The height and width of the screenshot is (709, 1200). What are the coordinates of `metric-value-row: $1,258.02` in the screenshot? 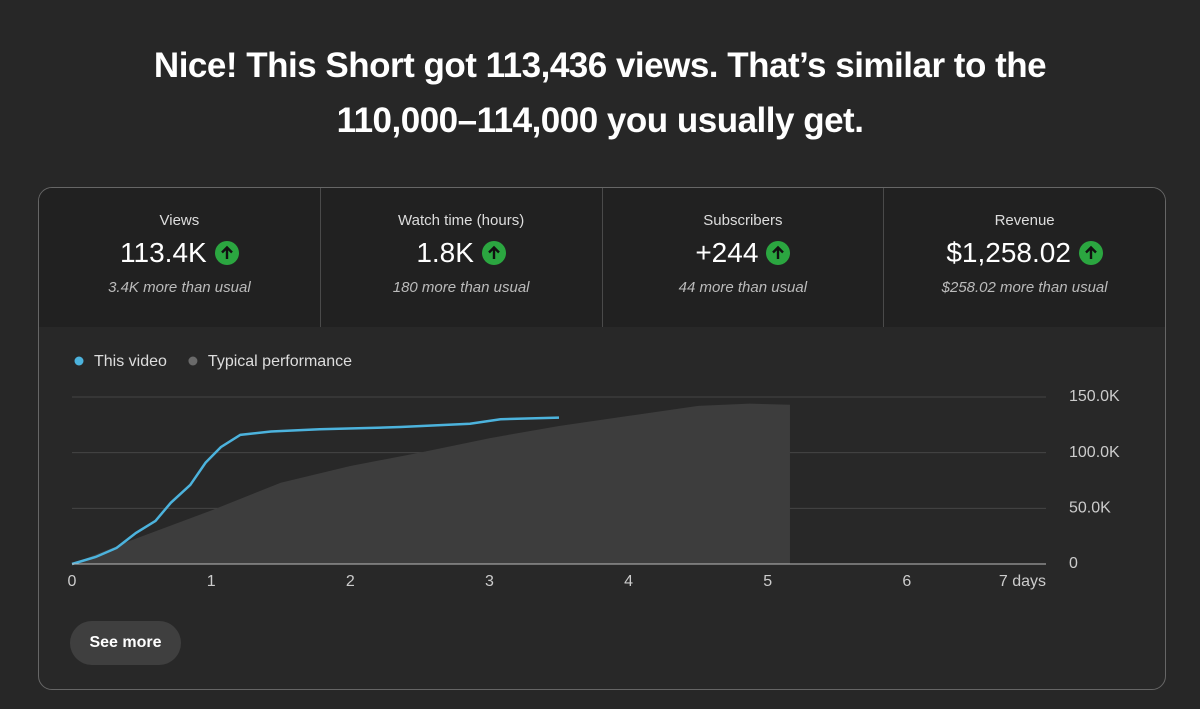 It's located at (1024, 253).